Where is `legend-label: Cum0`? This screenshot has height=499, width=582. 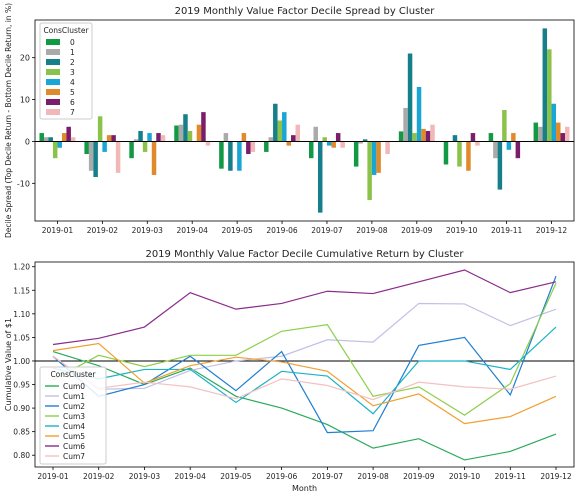 legend-label: Cum0 is located at coordinates (74, 386).